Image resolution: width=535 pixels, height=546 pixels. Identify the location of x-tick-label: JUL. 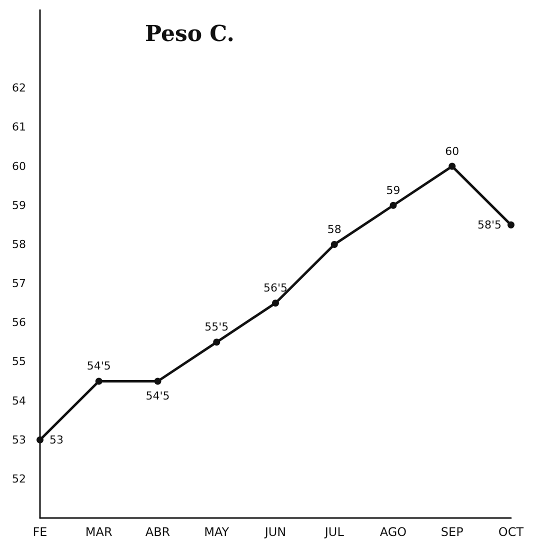
(334, 532).